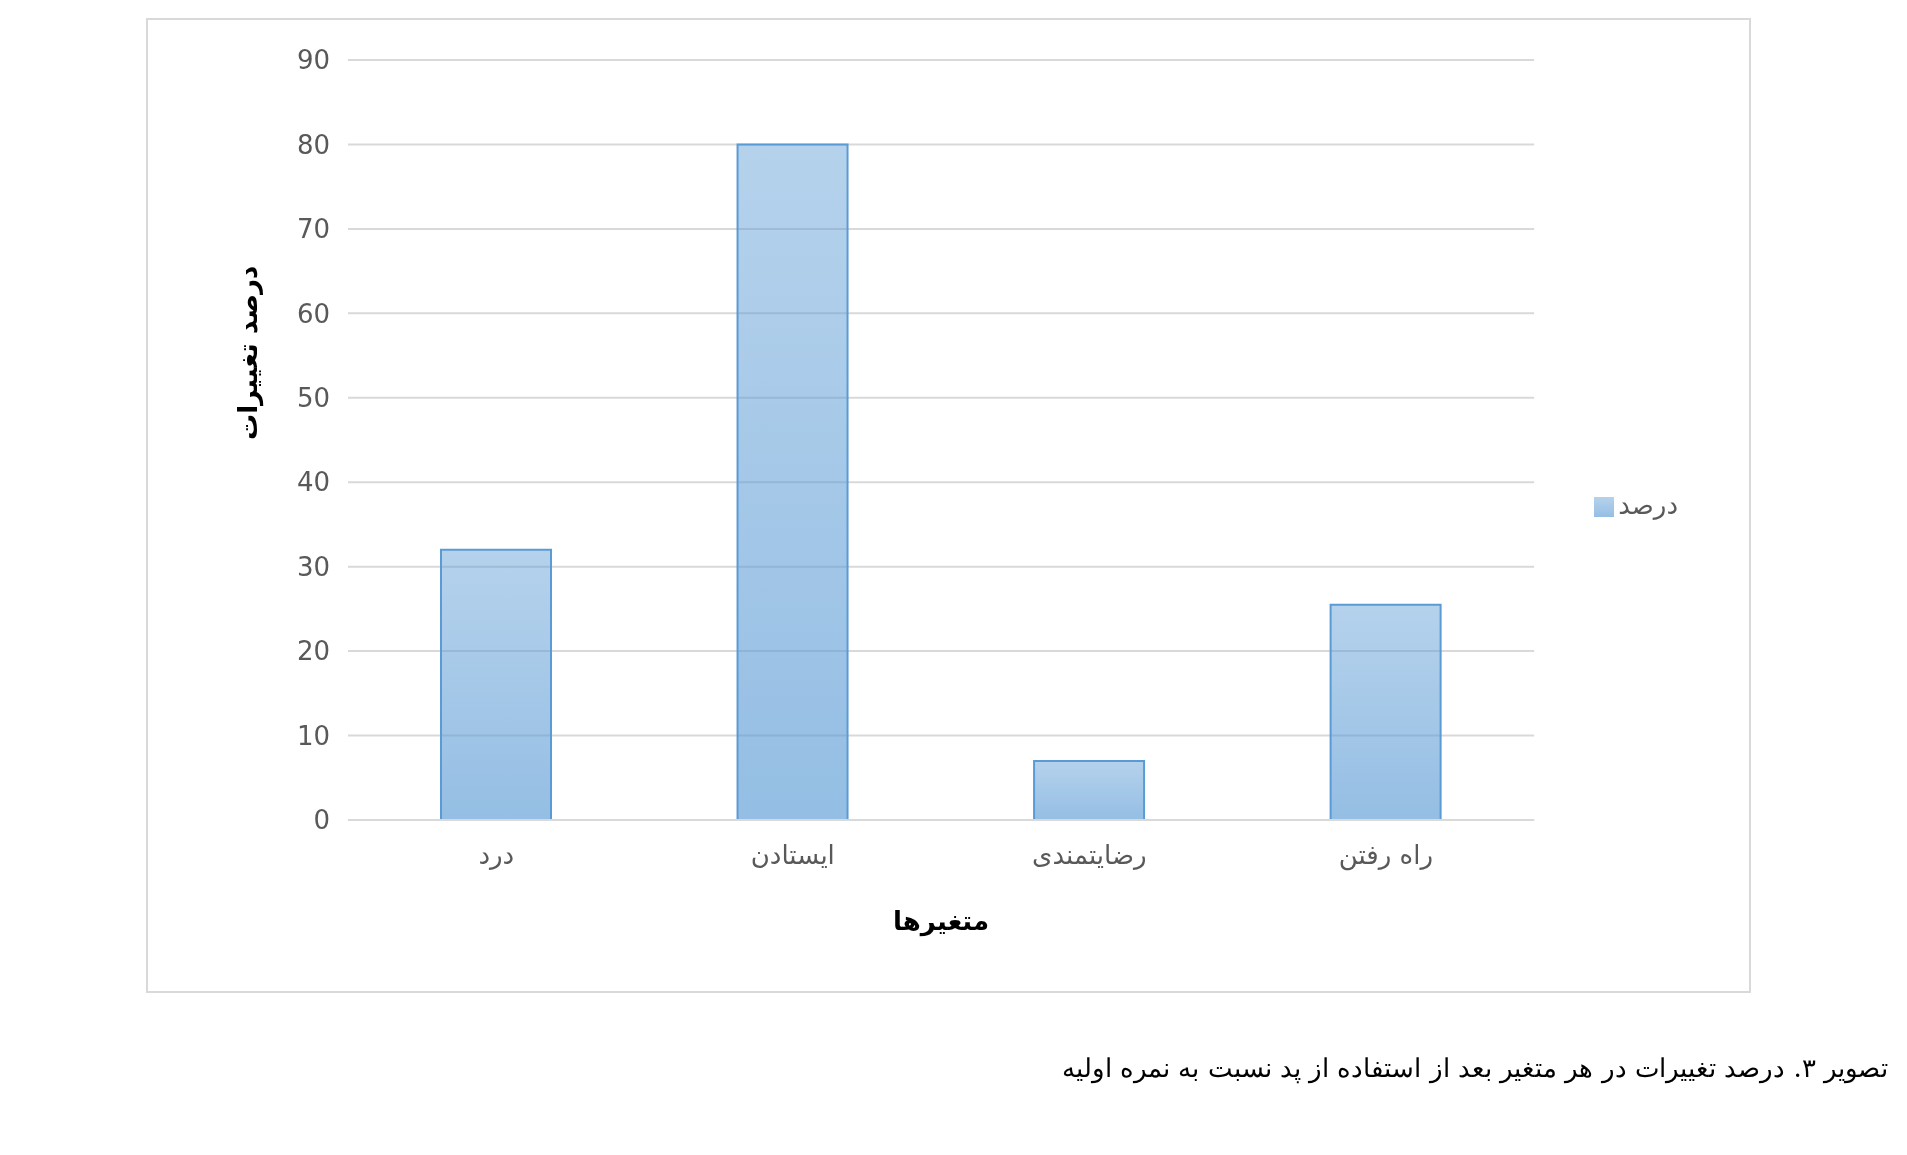 This screenshot has height=1155, width=1907. What do you see at coordinates (792, 855) in the screenshot?
I see `x-tick-label: ایستادن` at bounding box center [792, 855].